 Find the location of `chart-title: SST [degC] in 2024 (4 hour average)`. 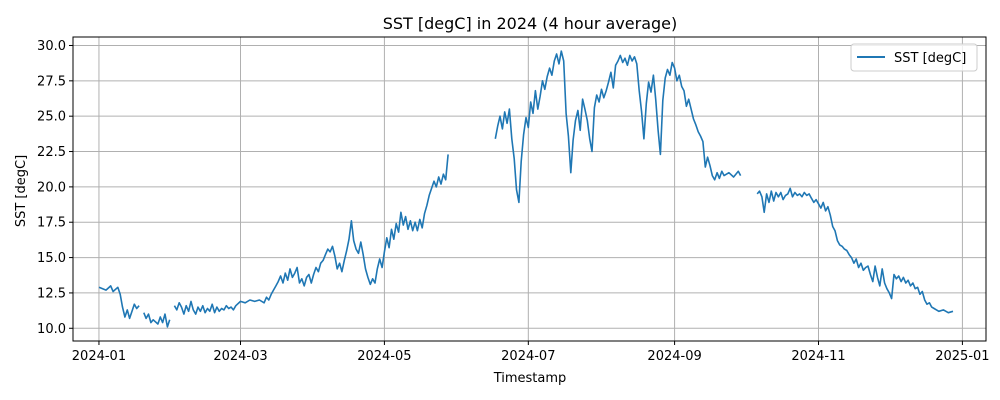

chart-title: SST [degC] in 2024 (4 hour average) is located at coordinates (530, 23).